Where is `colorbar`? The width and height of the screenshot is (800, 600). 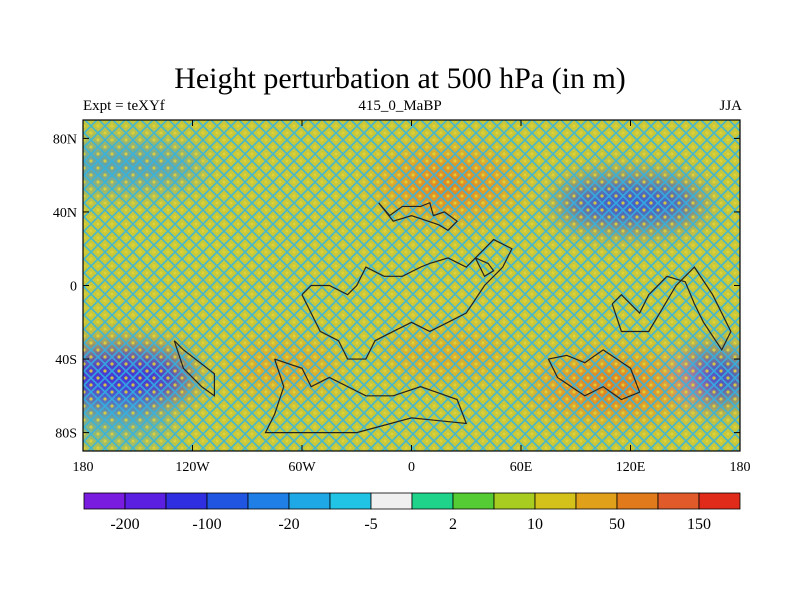 colorbar is located at coordinates (412, 501).